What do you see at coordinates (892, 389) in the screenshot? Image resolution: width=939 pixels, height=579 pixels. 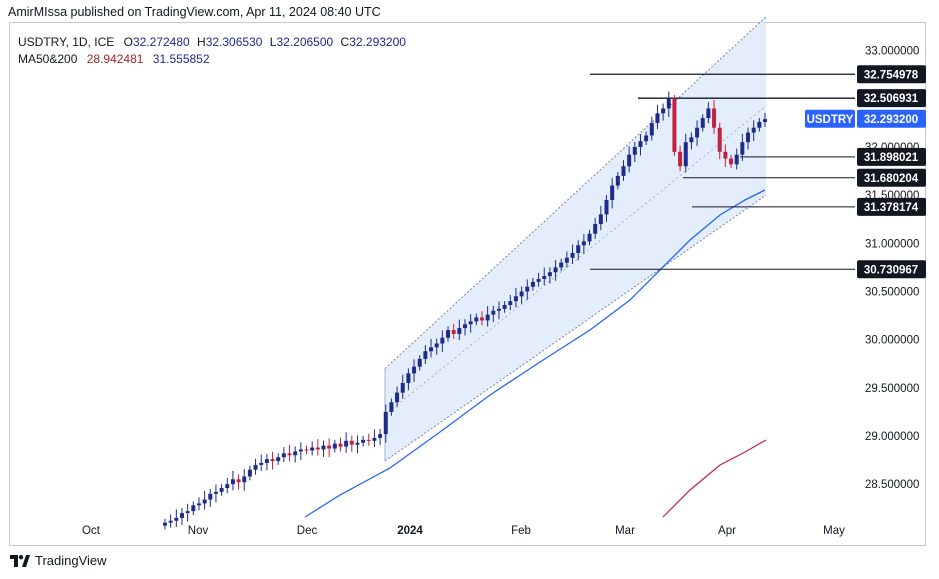 I see `y-tick-label: 29.500000` at bounding box center [892, 389].